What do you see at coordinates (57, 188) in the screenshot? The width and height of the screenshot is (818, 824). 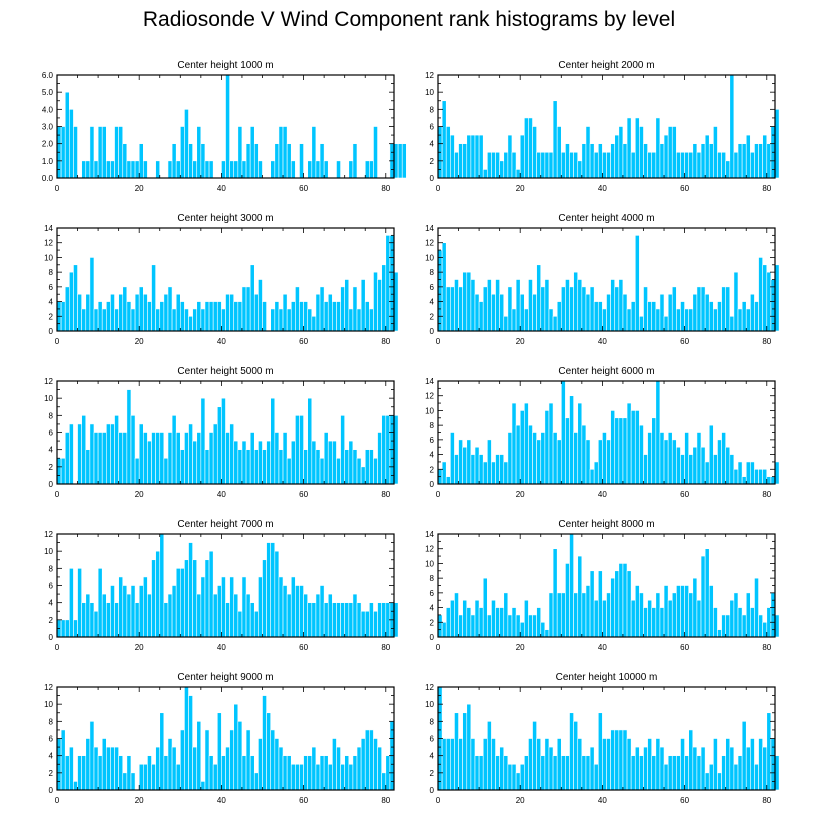 I see `panel-1-x-tick-label: 0` at bounding box center [57, 188].